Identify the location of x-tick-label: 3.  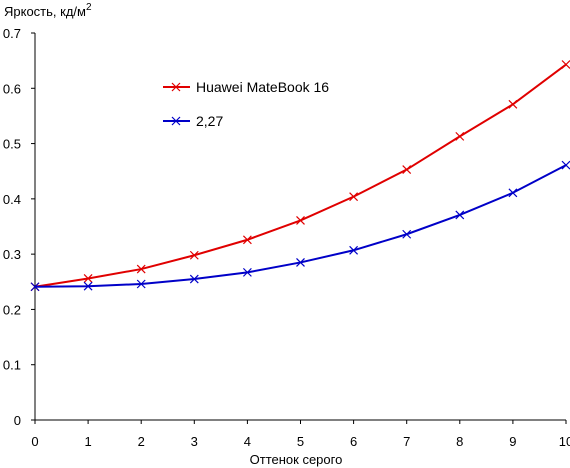
(194, 441).